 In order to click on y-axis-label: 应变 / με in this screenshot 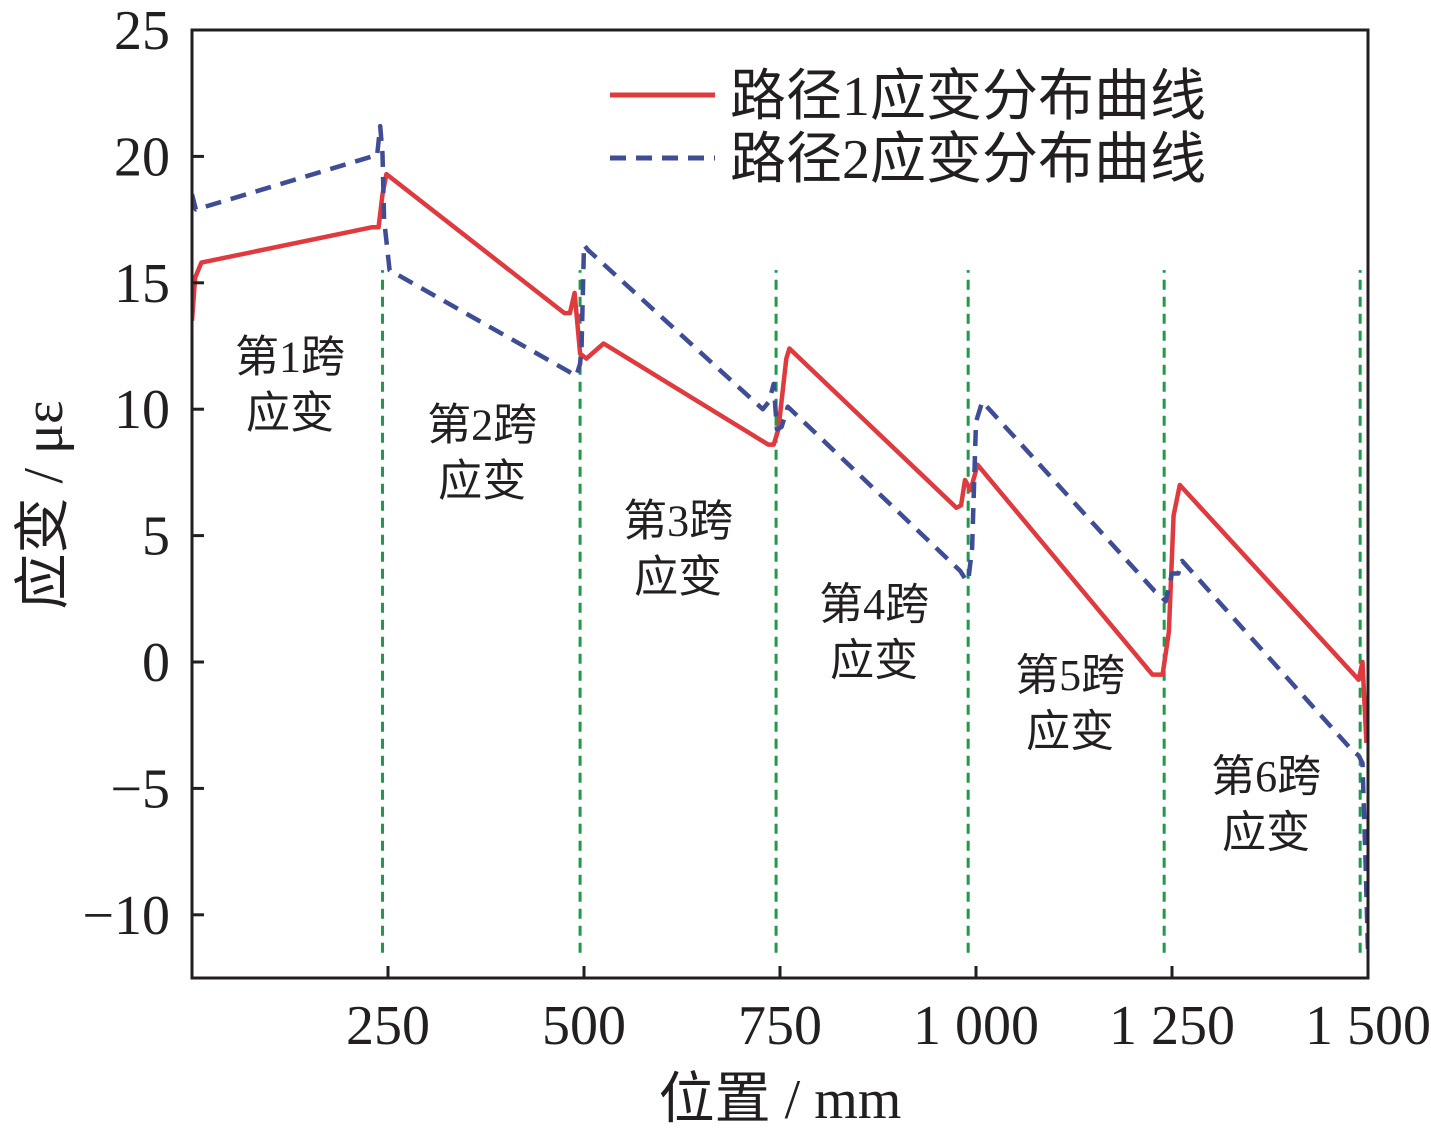, I will do `click(44, 504)`.